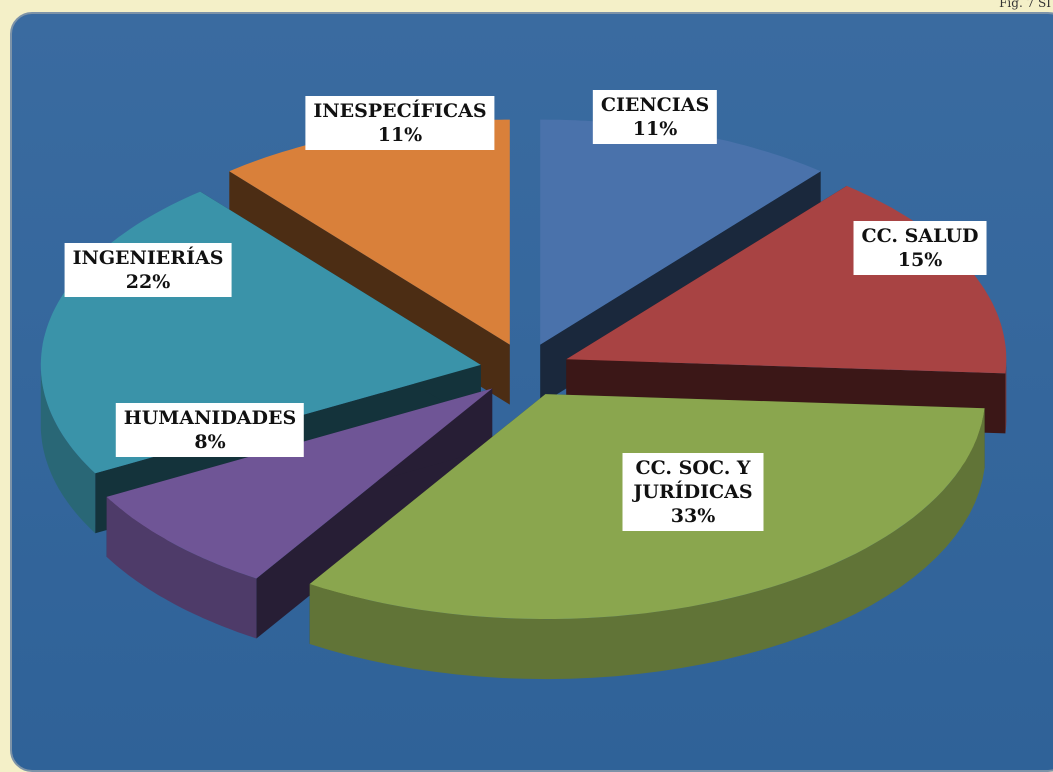 This screenshot has height=772, width=1053. What do you see at coordinates (400, 123) in the screenshot?
I see `data-label: INESPECÍFICAS 11%` at bounding box center [400, 123].